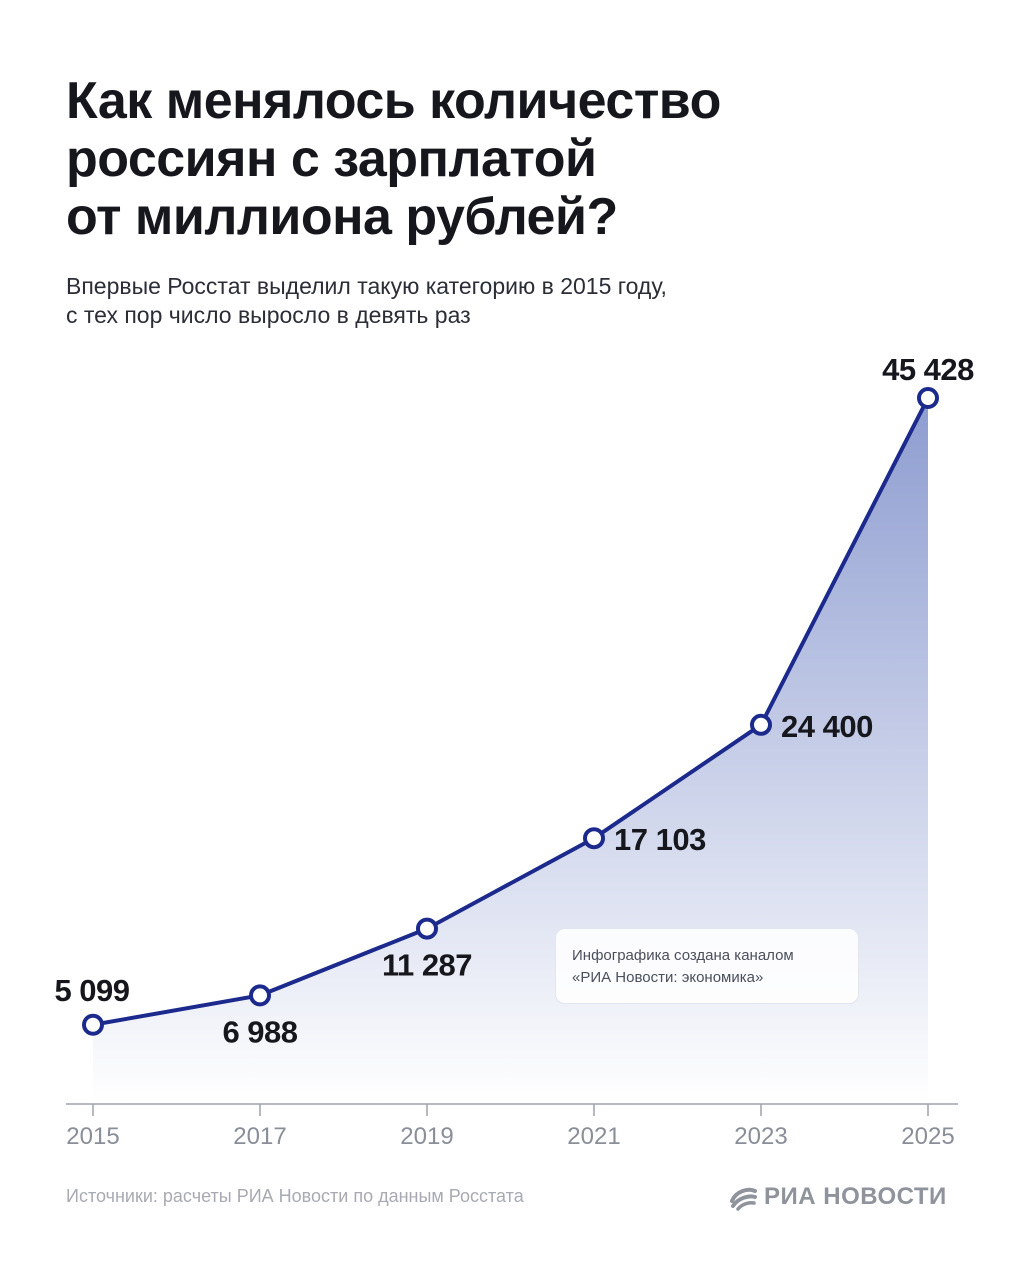  I want to click on x-tick-label: 2017, so click(259, 1136).